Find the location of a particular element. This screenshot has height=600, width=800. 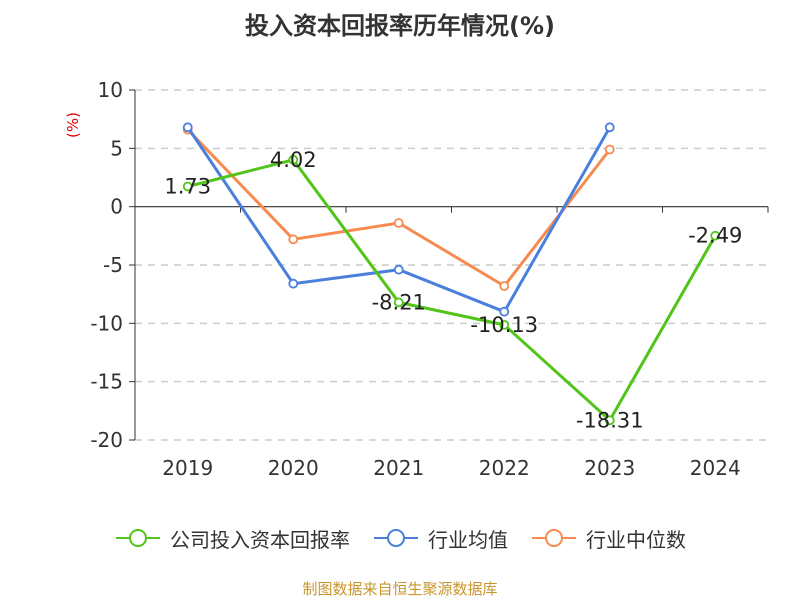

data-label: 4.02 is located at coordinates (293, 160).